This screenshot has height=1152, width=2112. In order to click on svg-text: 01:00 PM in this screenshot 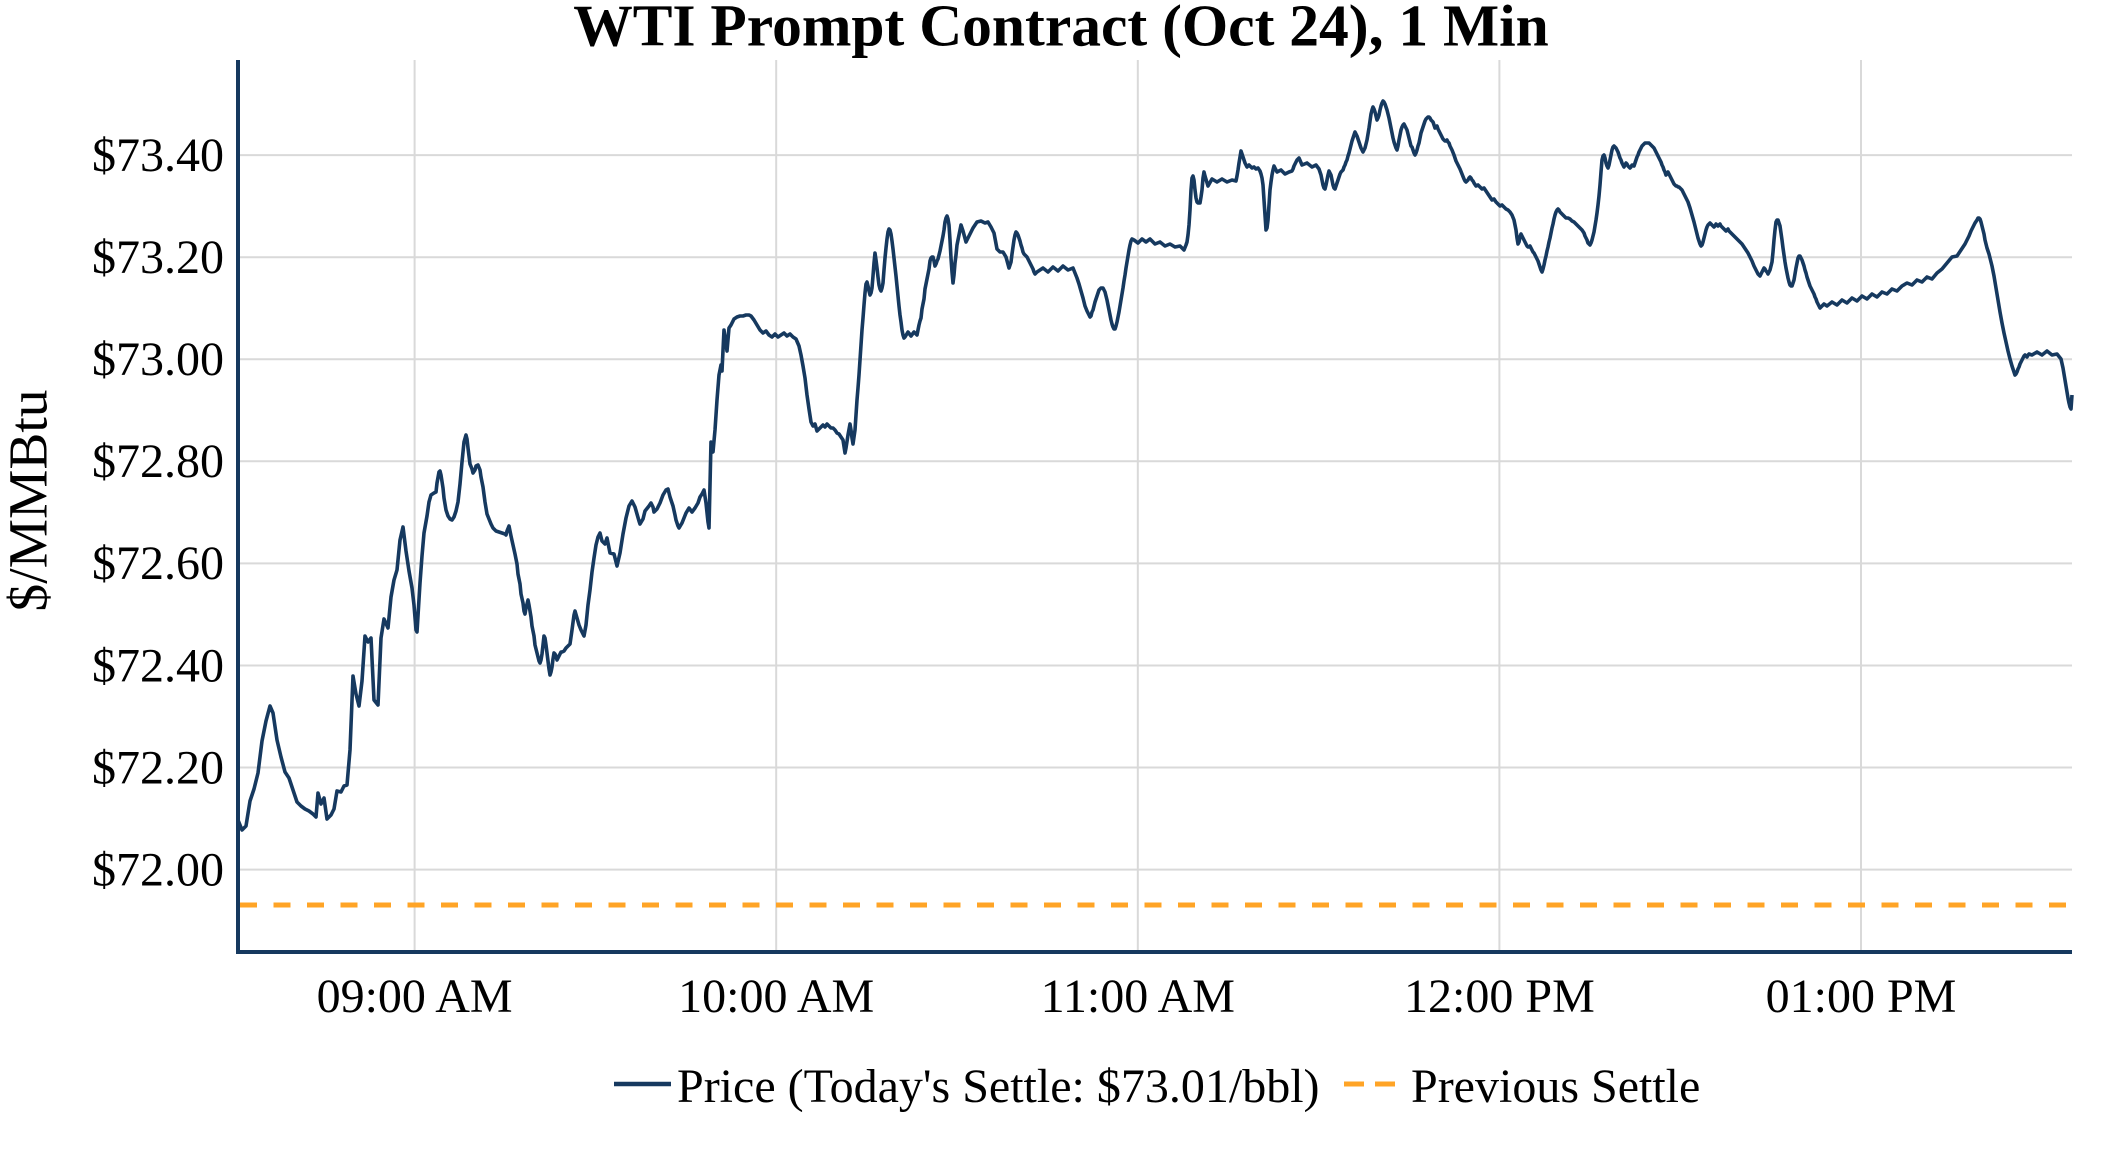, I will do `click(1861, 996)`.